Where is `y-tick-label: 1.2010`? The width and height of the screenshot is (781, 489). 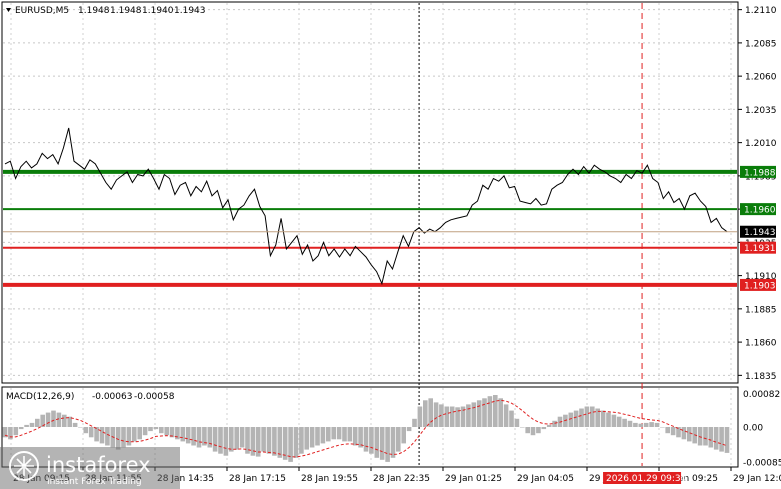 y-tick-label: 1.2010 is located at coordinates (761, 144).